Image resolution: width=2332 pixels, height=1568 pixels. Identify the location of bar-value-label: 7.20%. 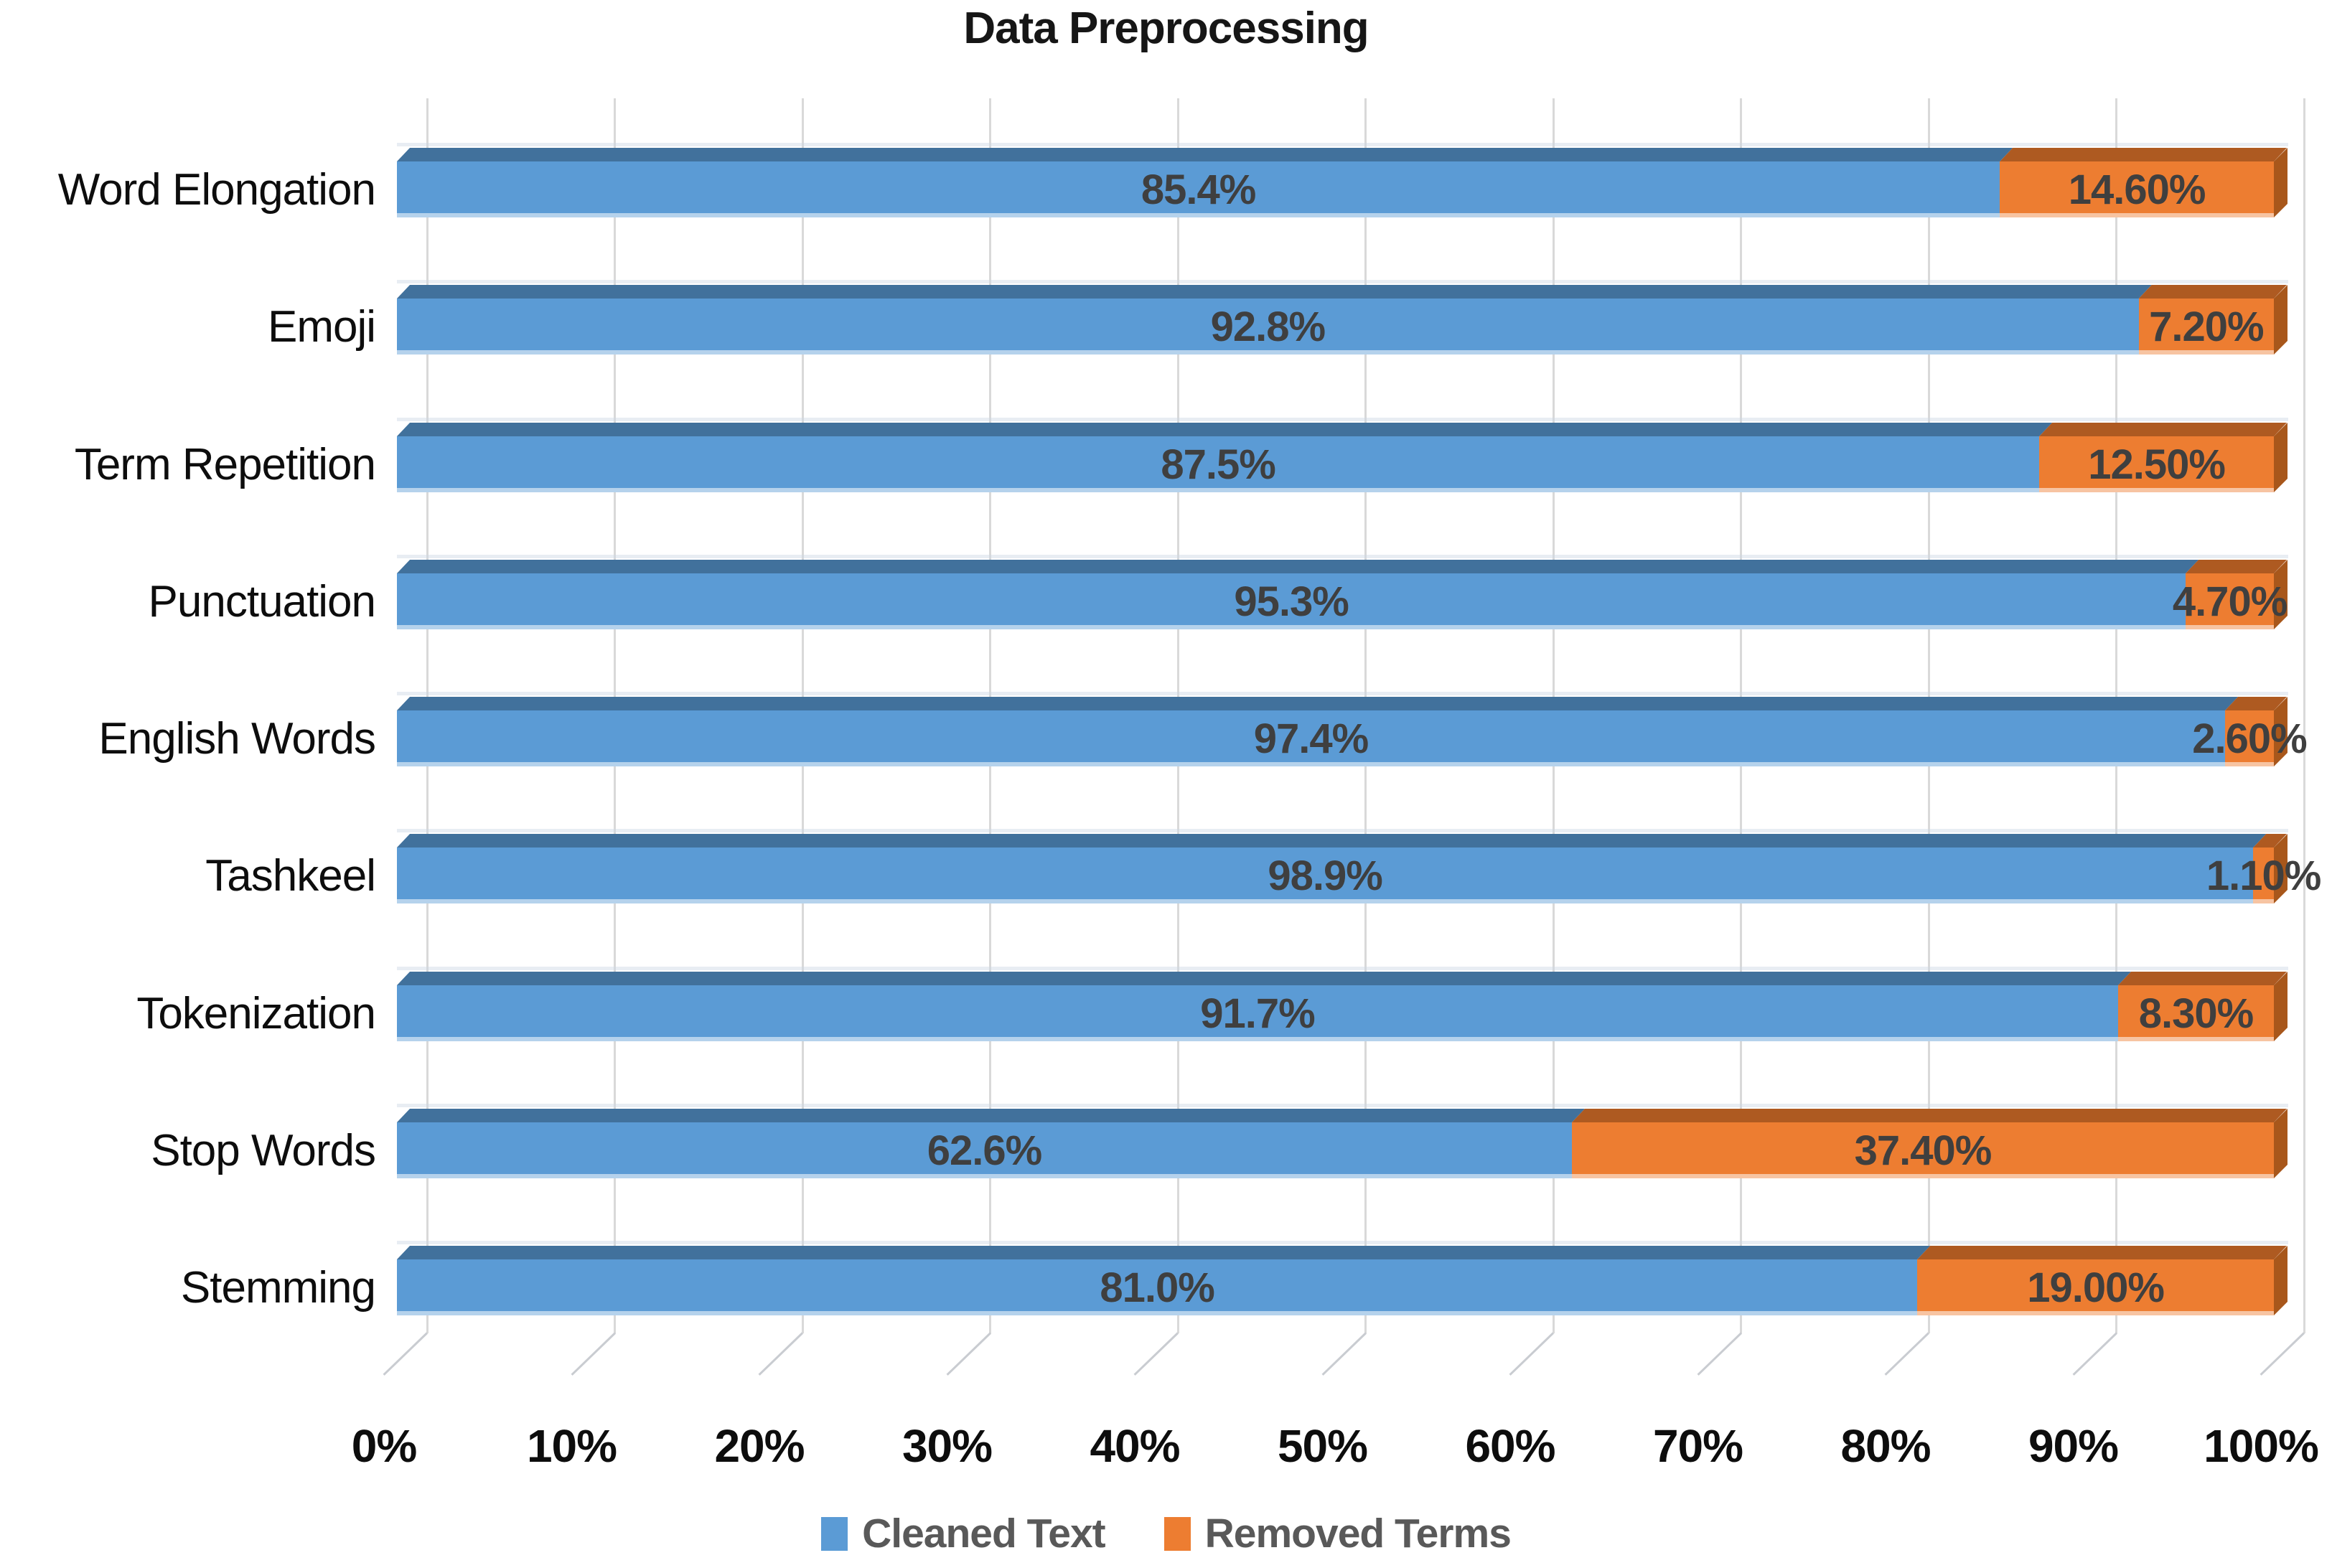
(2206, 326).